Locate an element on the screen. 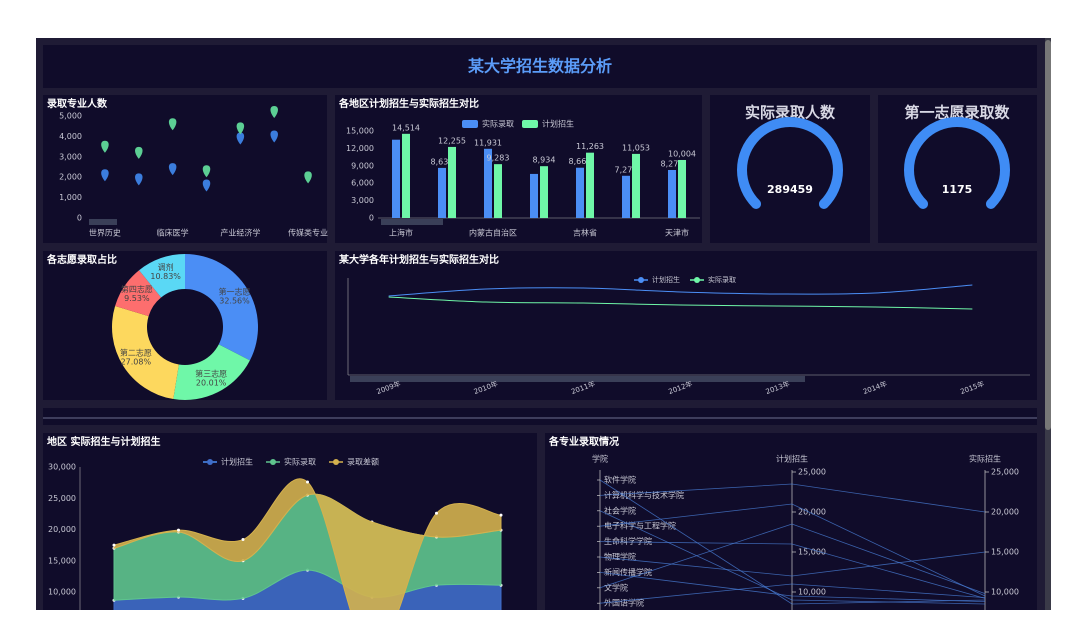 The height and width of the screenshot is (643, 1085). y-tick-label: 4,000 is located at coordinates (70, 136).